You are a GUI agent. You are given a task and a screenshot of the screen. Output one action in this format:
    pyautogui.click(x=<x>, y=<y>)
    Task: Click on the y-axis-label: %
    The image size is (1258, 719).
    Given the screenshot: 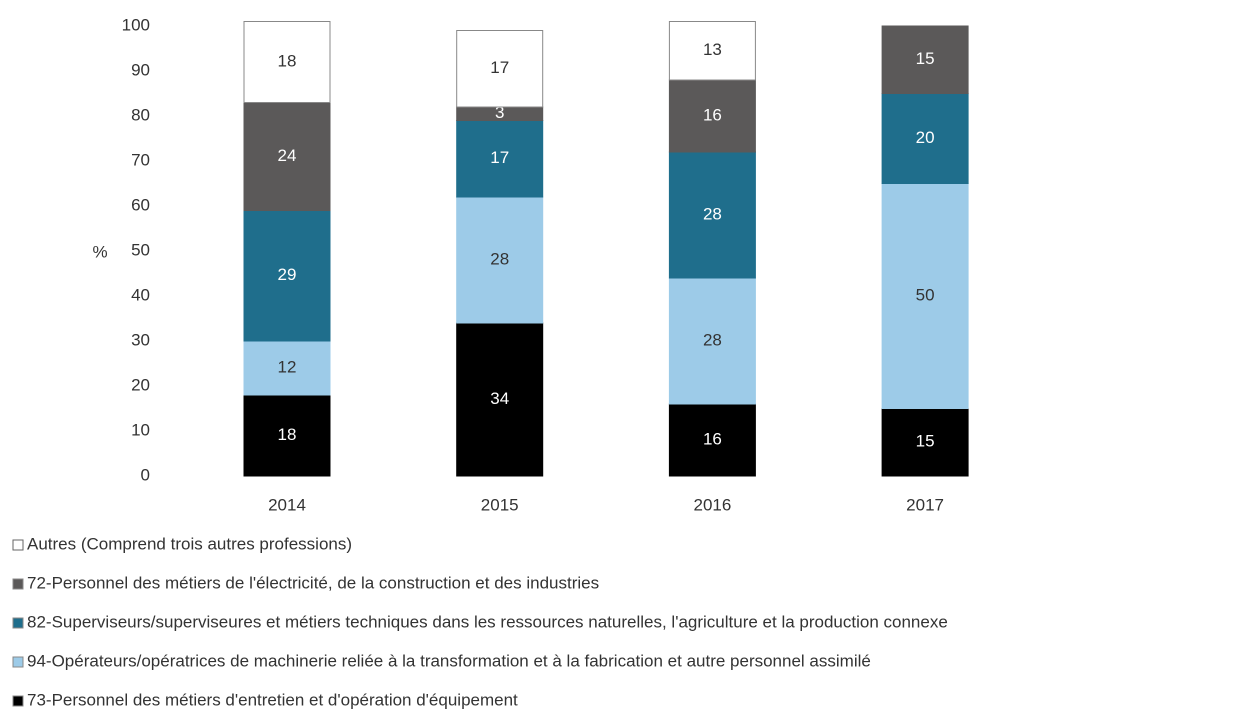 What is the action you would take?
    pyautogui.click(x=99, y=251)
    